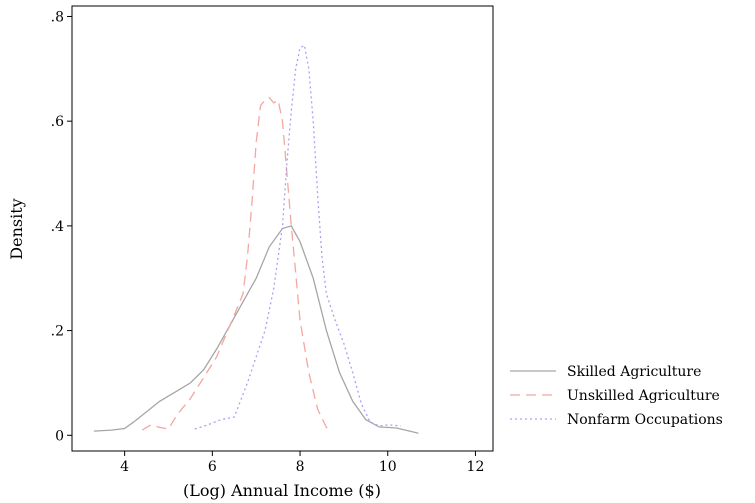  What do you see at coordinates (388, 467) in the screenshot?
I see `x-tick-label: 10` at bounding box center [388, 467].